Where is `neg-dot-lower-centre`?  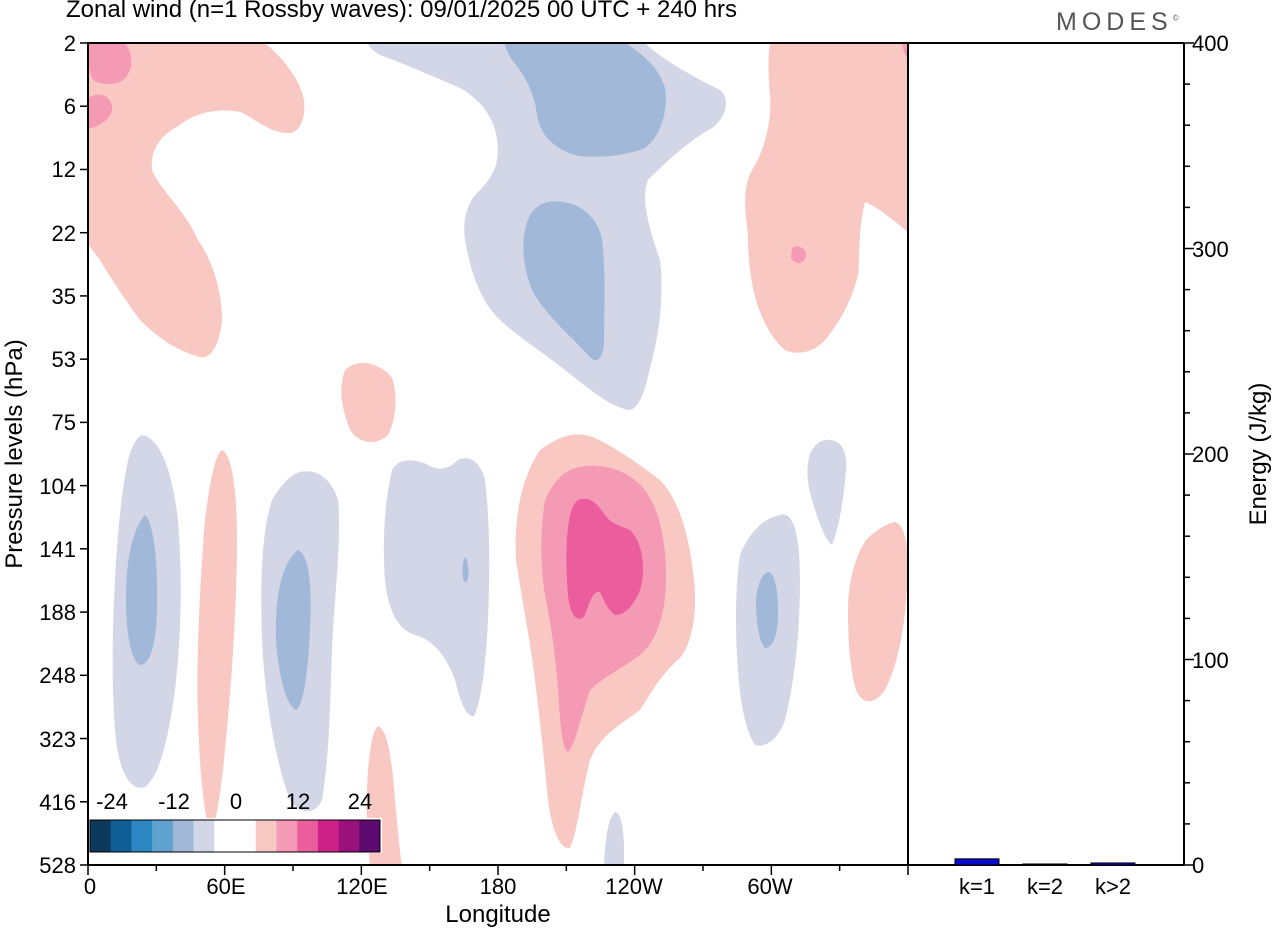 neg-dot-lower-centre is located at coordinates (465, 570).